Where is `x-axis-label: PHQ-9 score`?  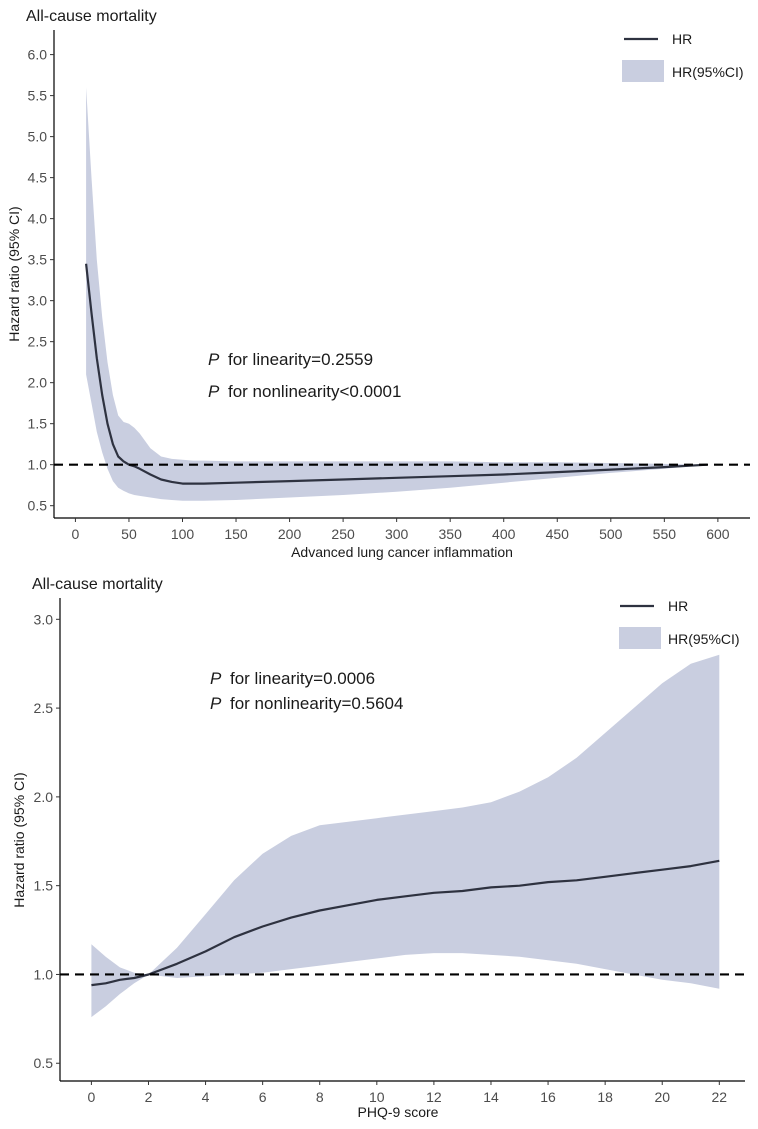 x-axis-label: PHQ-9 score is located at coordinates (398, 1112).